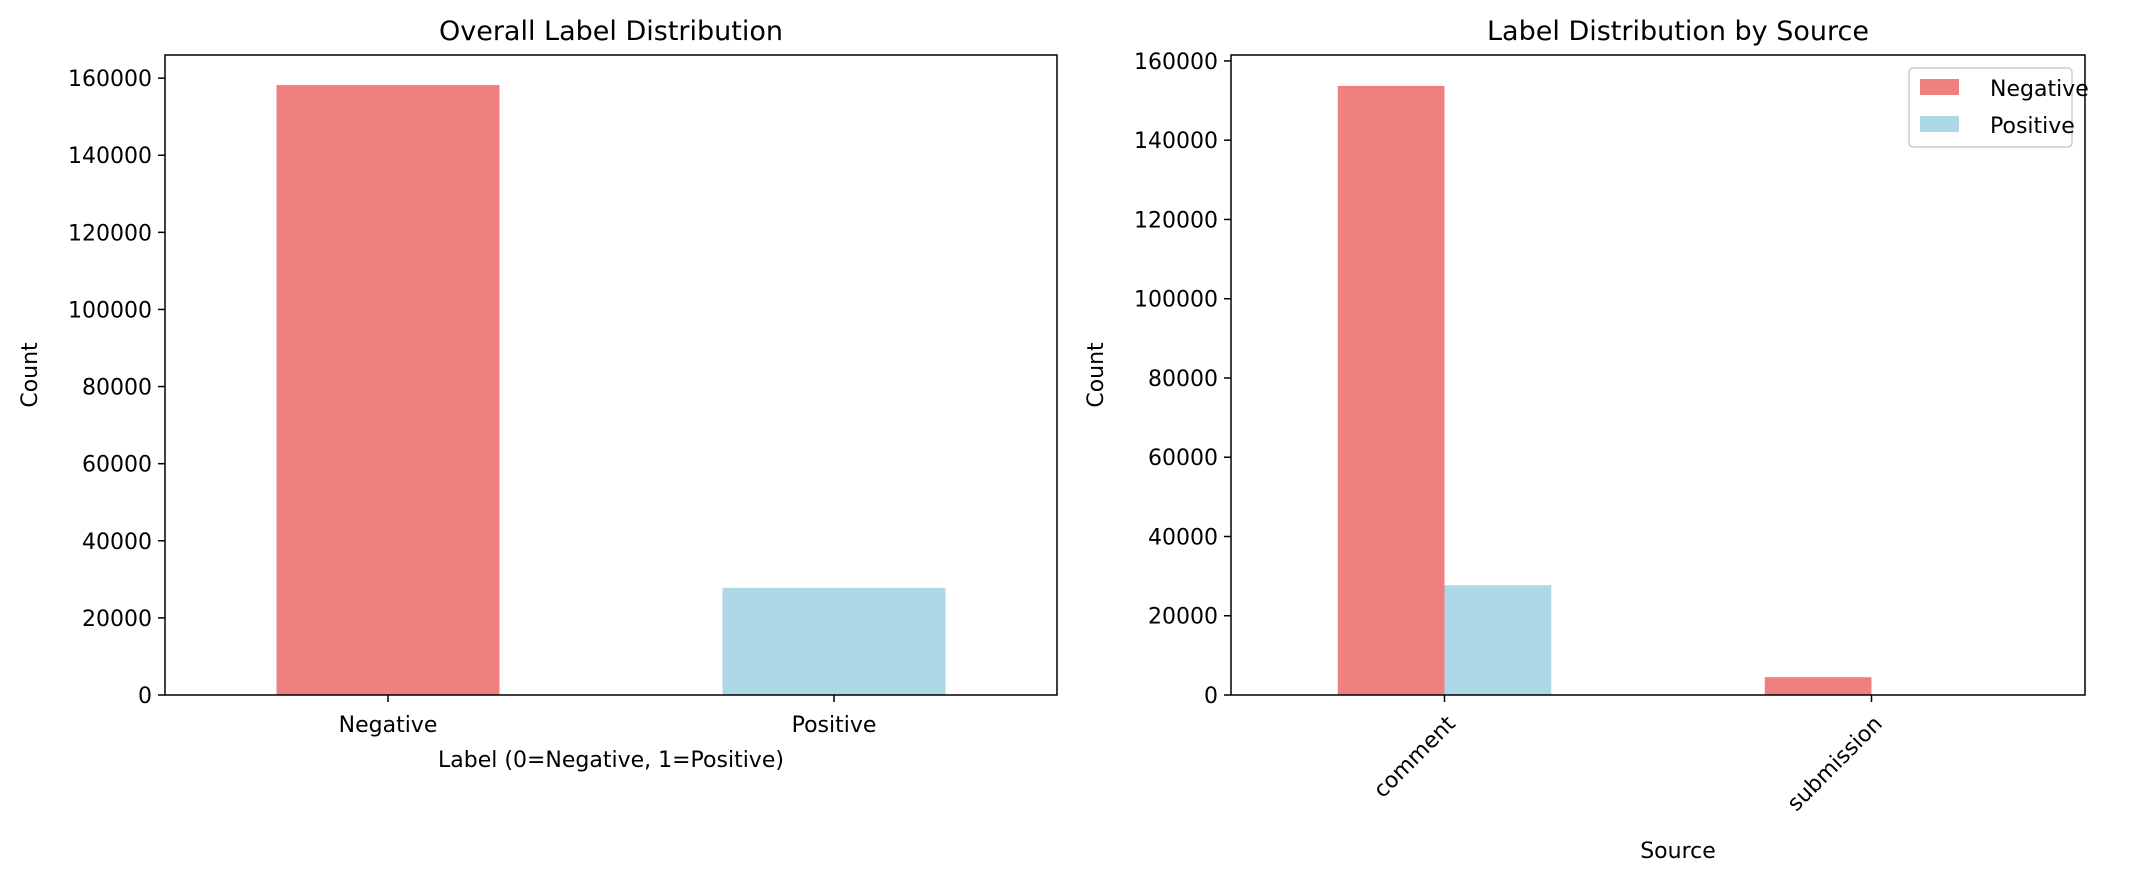 Image resolution: width=2142 pixels, height=881 pixels. I want to click on x-tick-label: comment, so click(1415, 757).